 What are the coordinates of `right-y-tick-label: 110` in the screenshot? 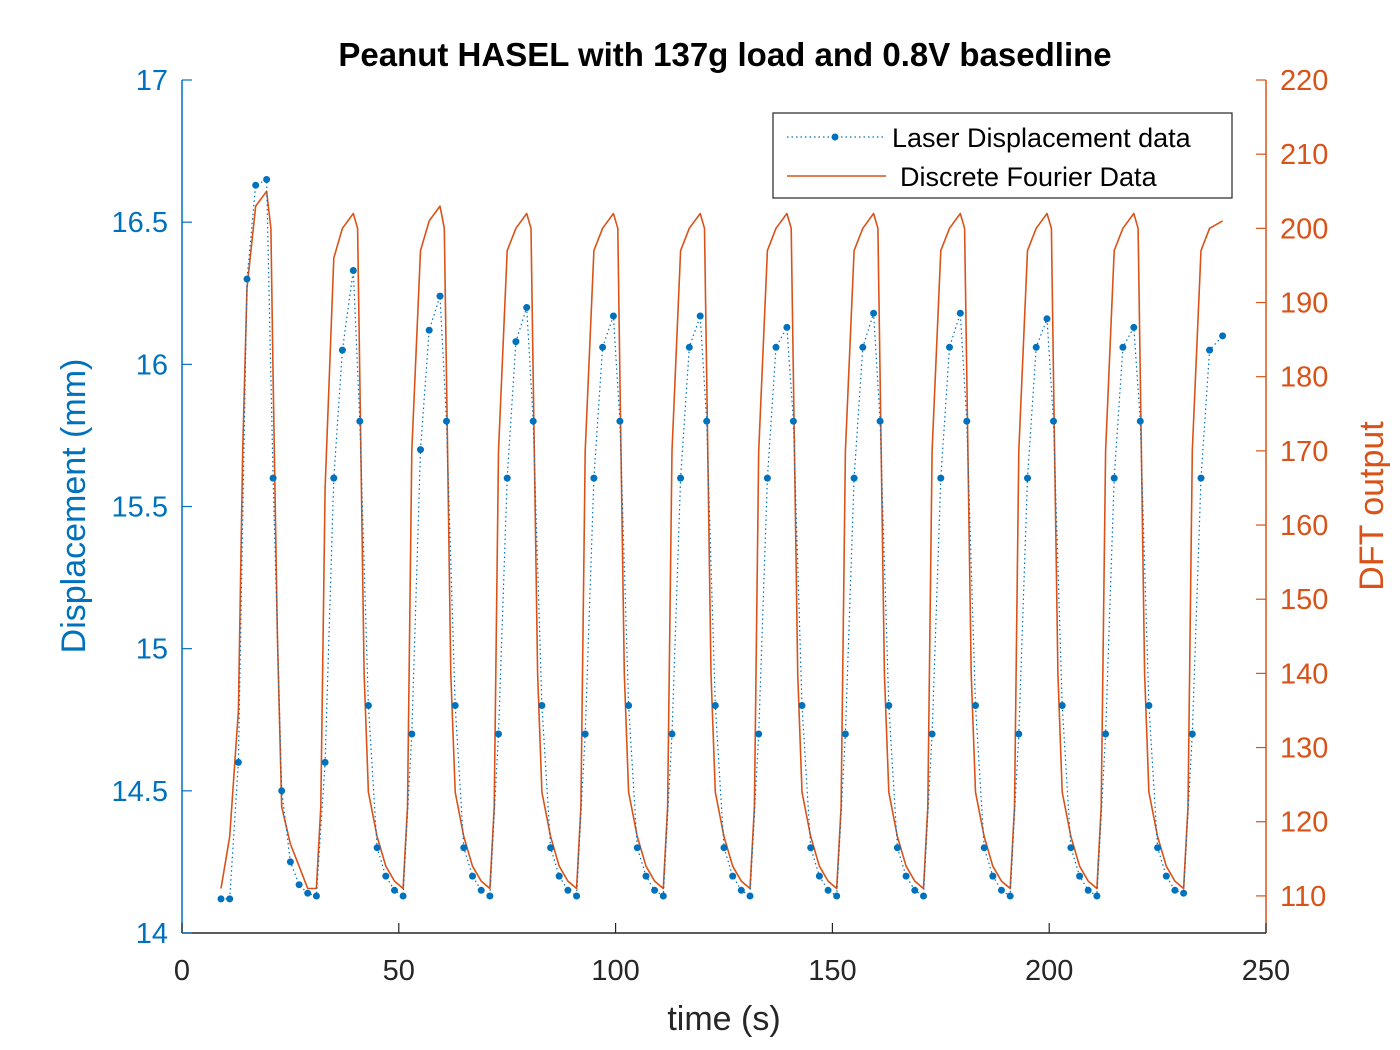 It's located at (1303, 897).